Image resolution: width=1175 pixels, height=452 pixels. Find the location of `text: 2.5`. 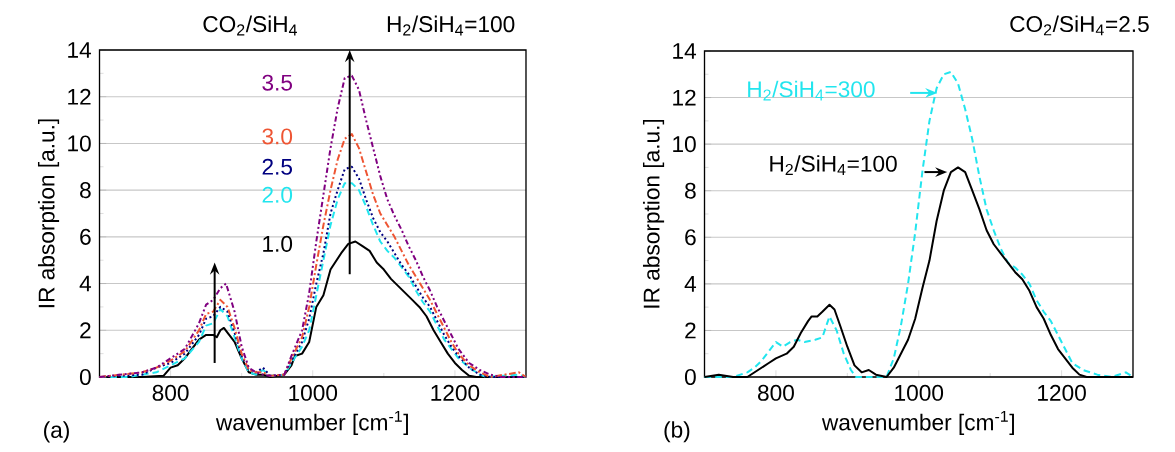

text: 2.5 is located at coordinates (277, 166).